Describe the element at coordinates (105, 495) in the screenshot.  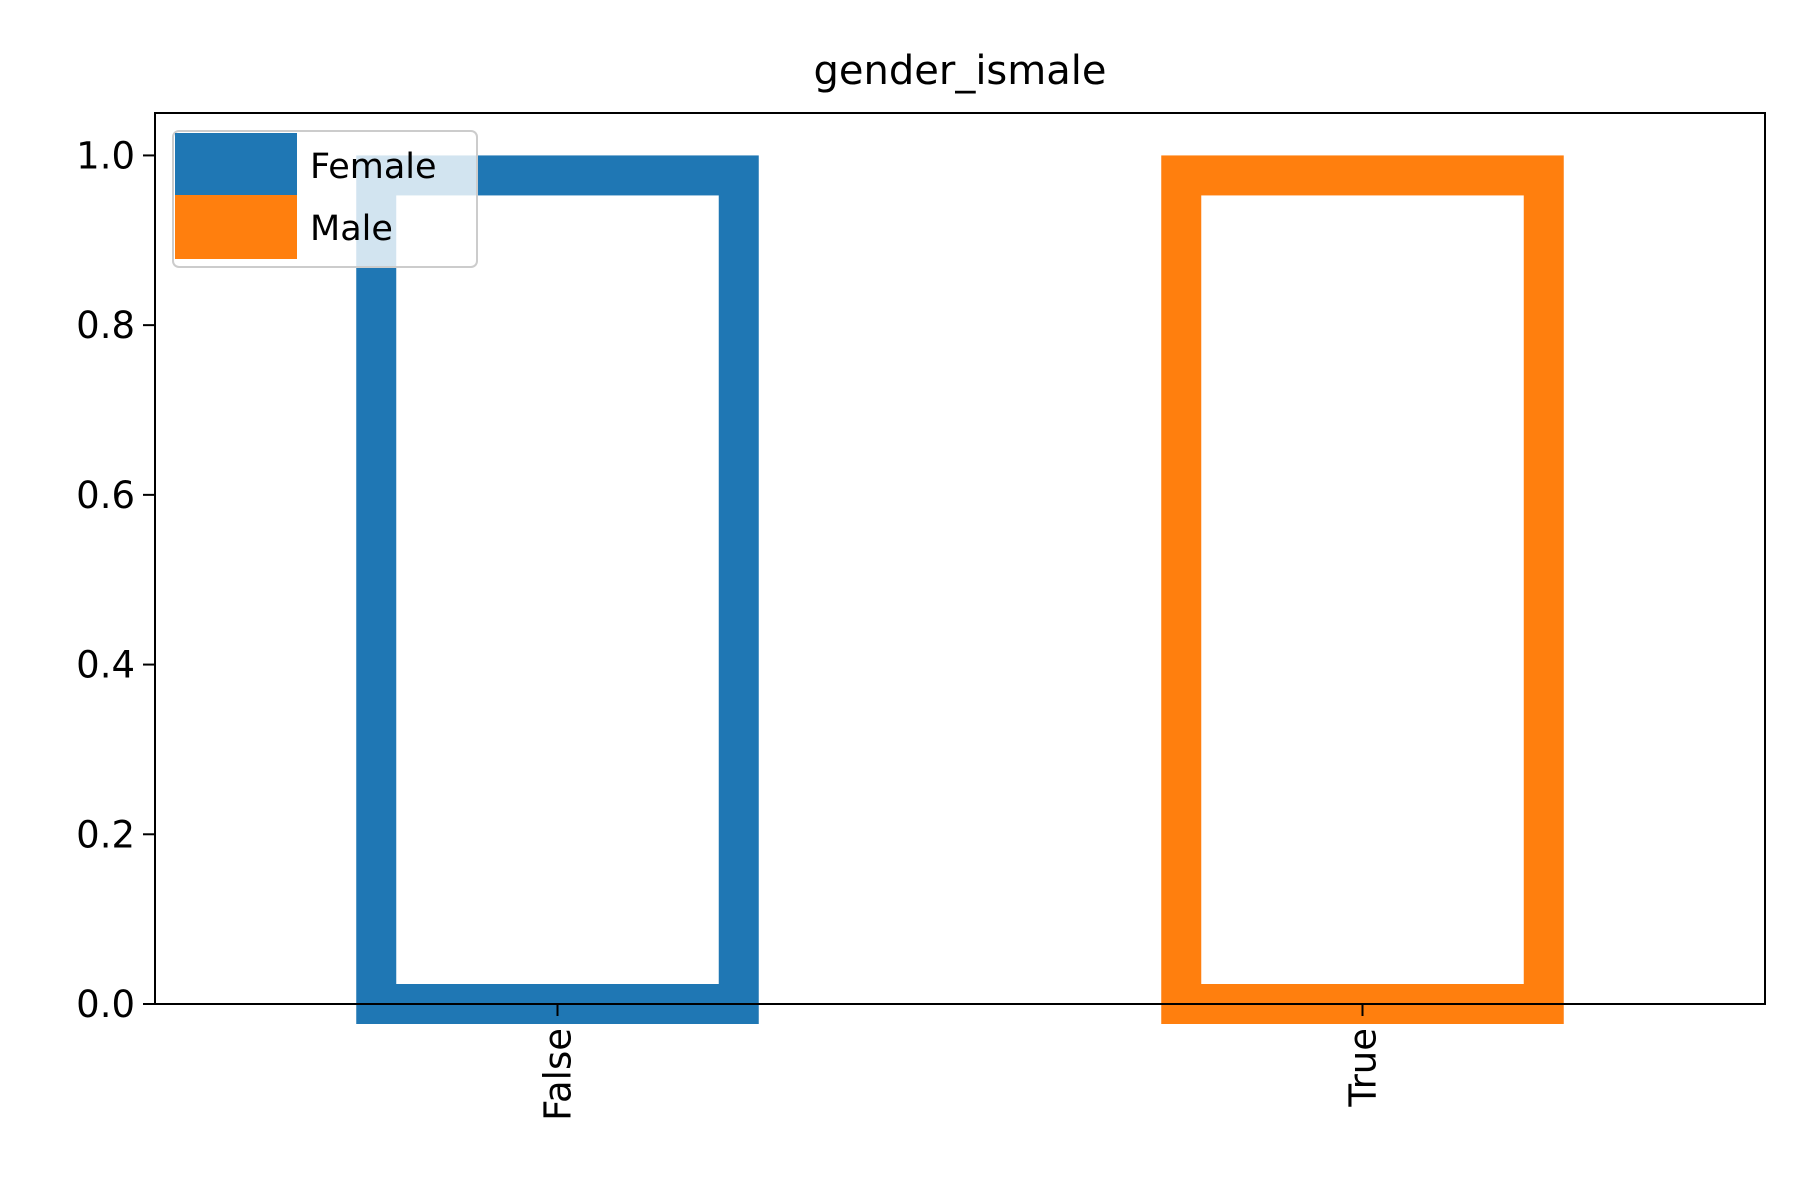
I see `y-tick-label: 0.6` at that location.